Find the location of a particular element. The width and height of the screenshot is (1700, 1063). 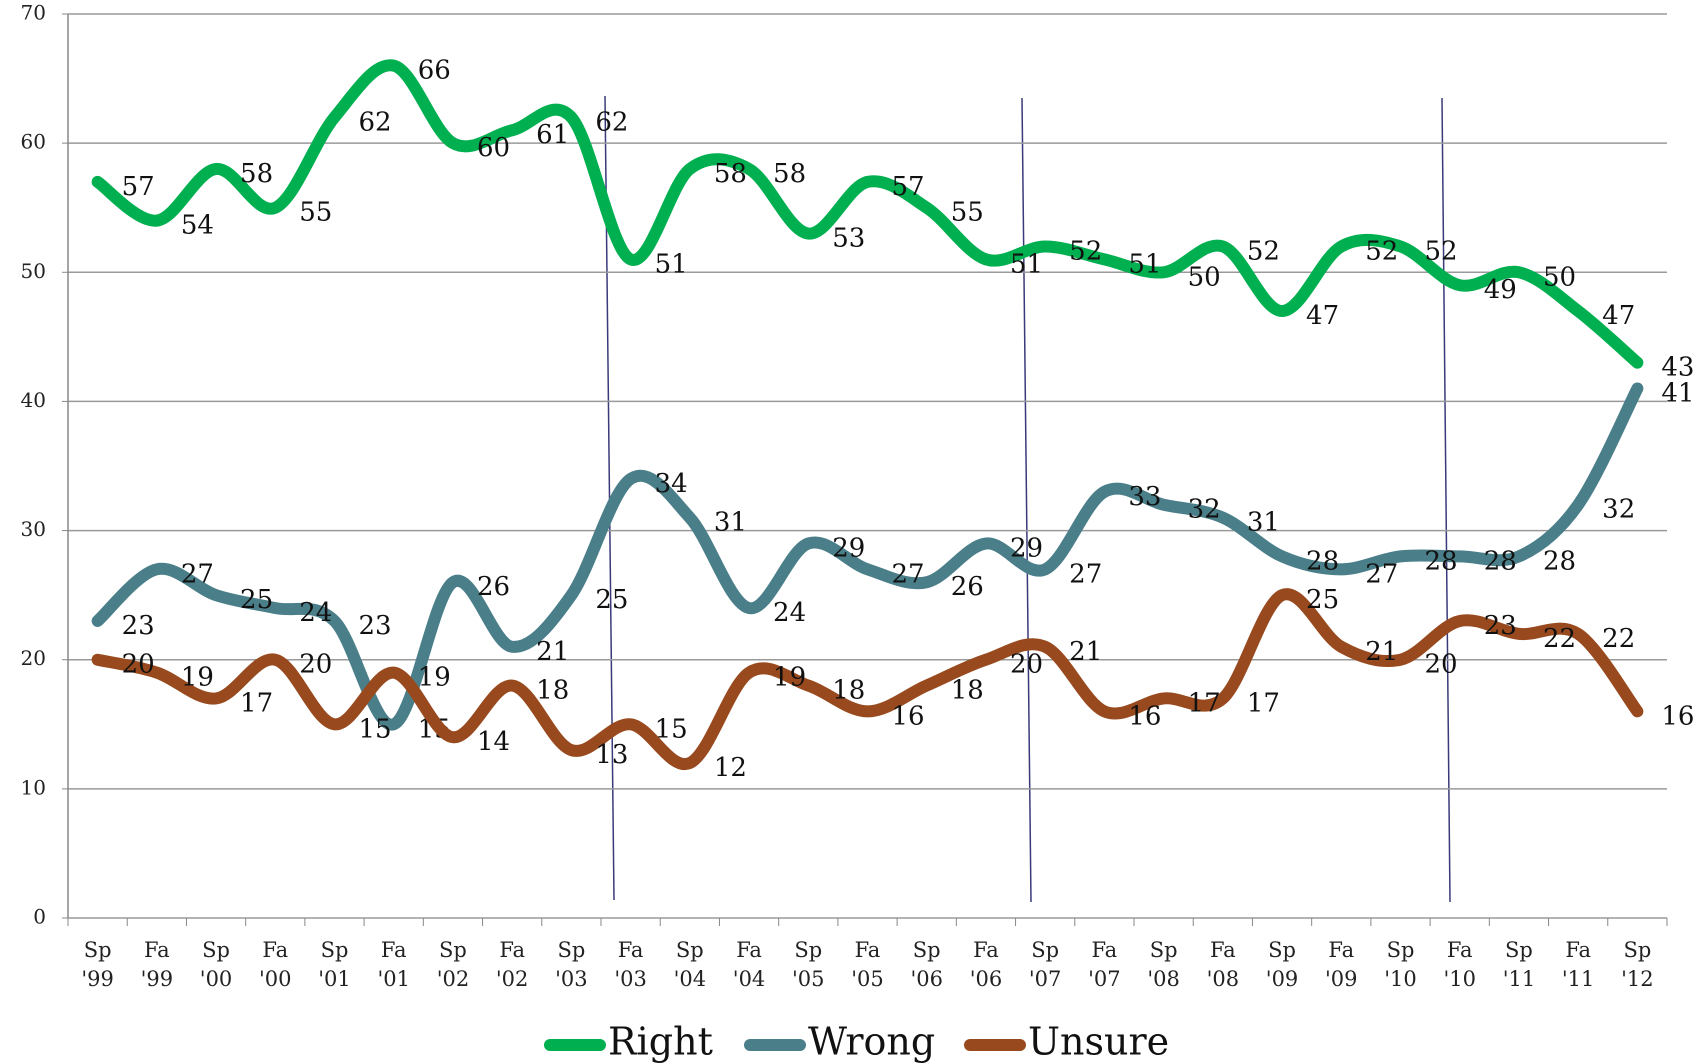

x-tick-label: Fa '03 is located at coordinates (630, 964).